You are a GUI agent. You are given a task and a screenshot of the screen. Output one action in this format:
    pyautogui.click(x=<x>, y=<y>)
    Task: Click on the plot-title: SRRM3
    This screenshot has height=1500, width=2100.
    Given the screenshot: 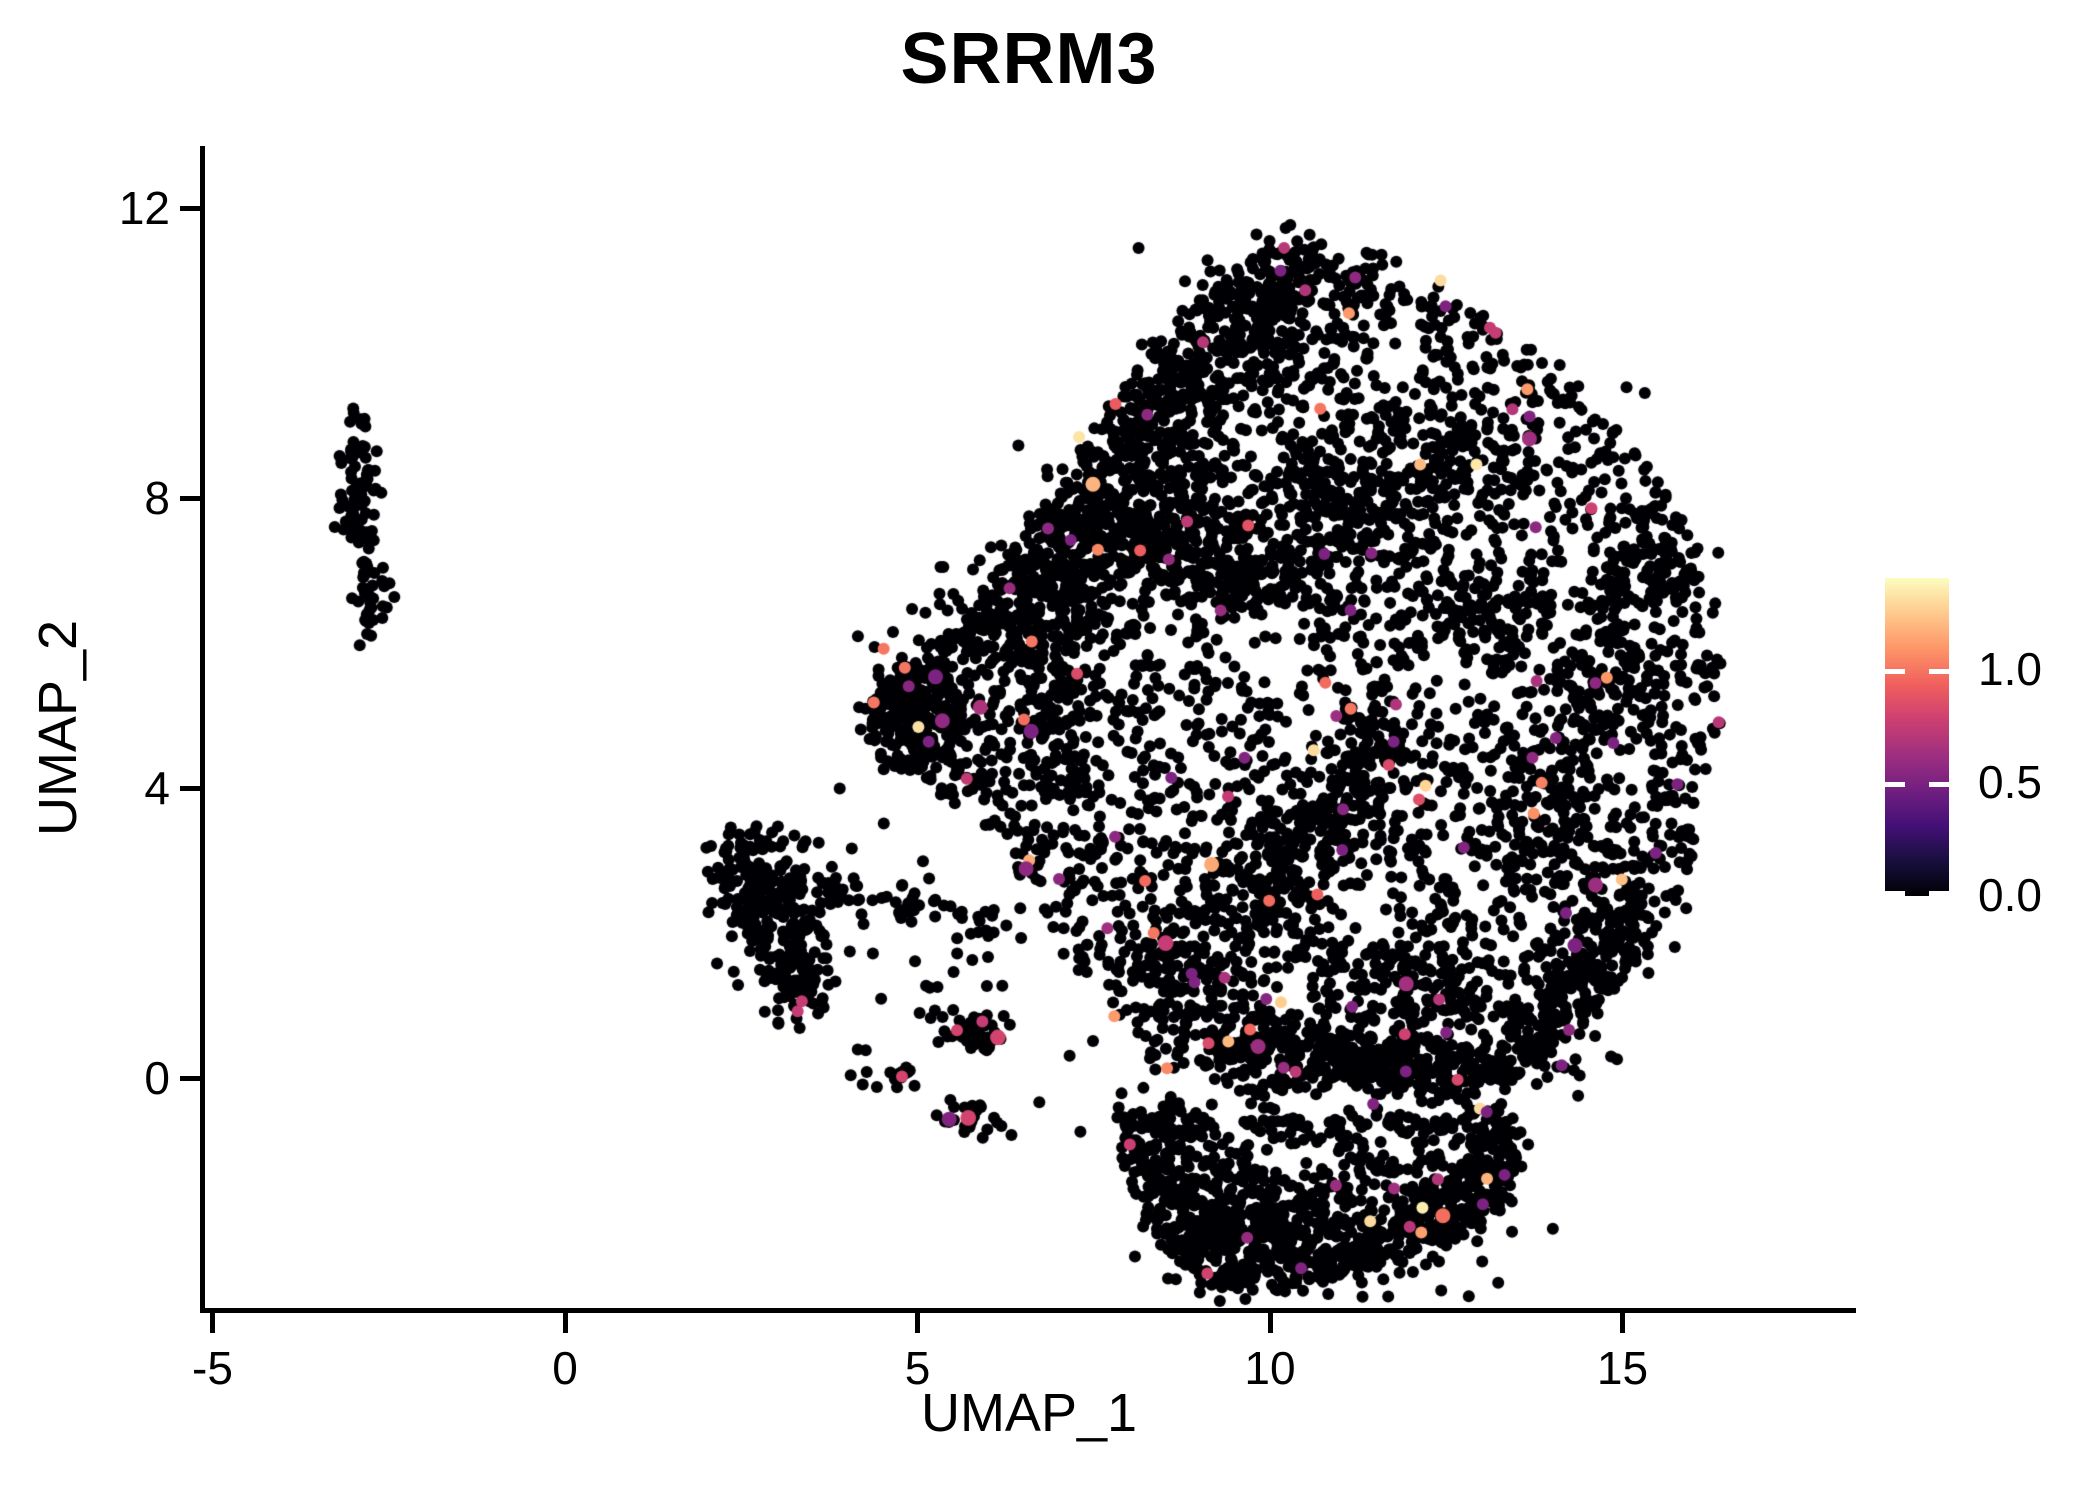 What is the action you would take?
    pyautogui.click(x=1029, y=59)
    